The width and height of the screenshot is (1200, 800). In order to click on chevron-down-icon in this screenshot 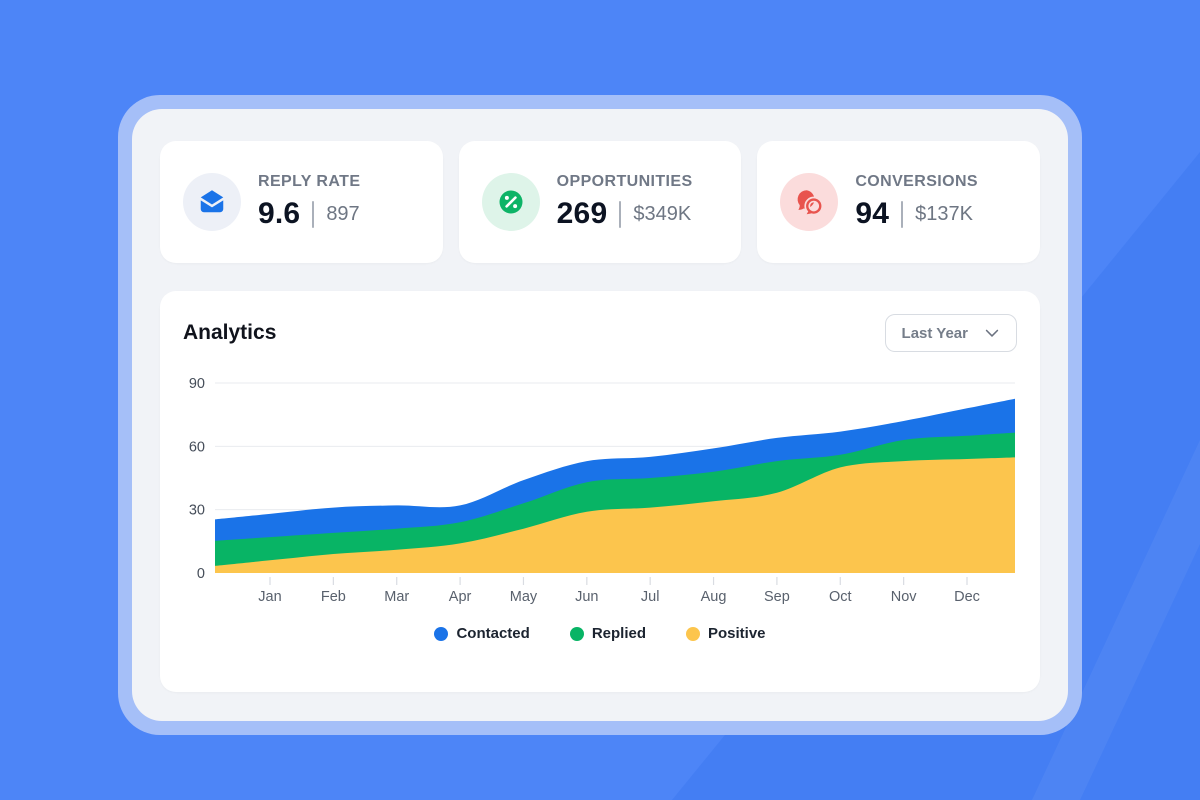, I will do `click(992, 333)`.